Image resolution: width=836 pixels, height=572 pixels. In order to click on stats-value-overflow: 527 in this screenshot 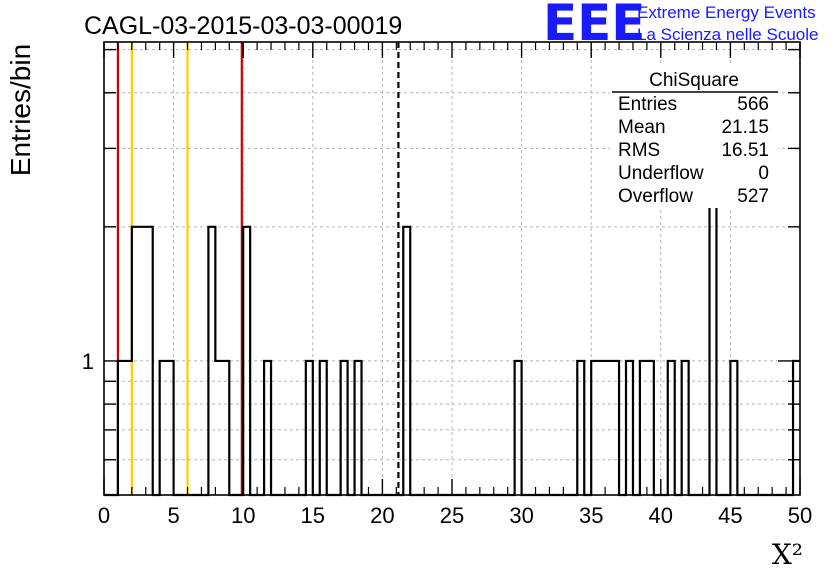, I will do `click(753, 196)`.